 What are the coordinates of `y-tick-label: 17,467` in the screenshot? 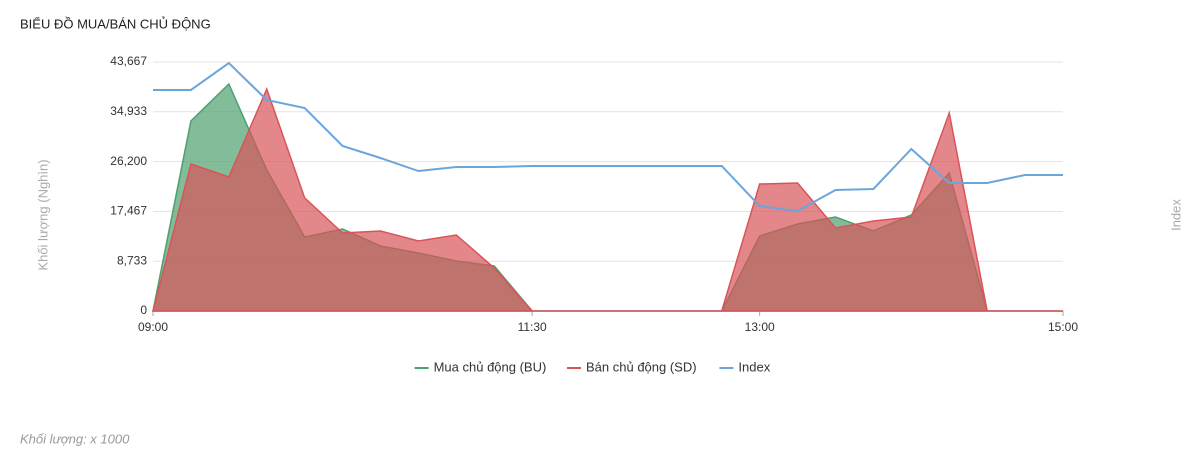 It's located at (128, 211).